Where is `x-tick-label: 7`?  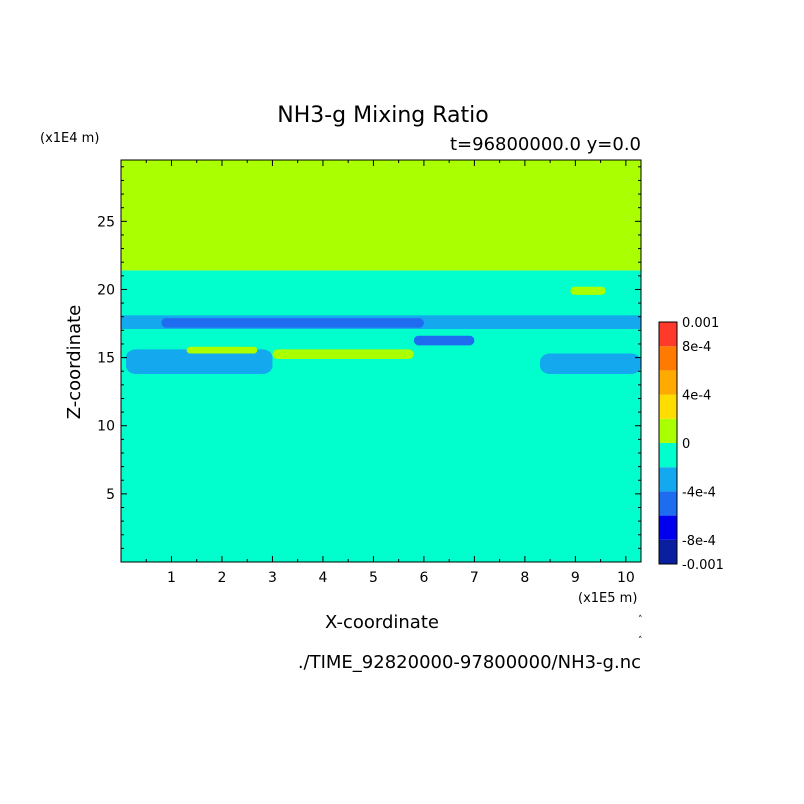
x-tick-label: 7 is located at coordinates (474, 578).